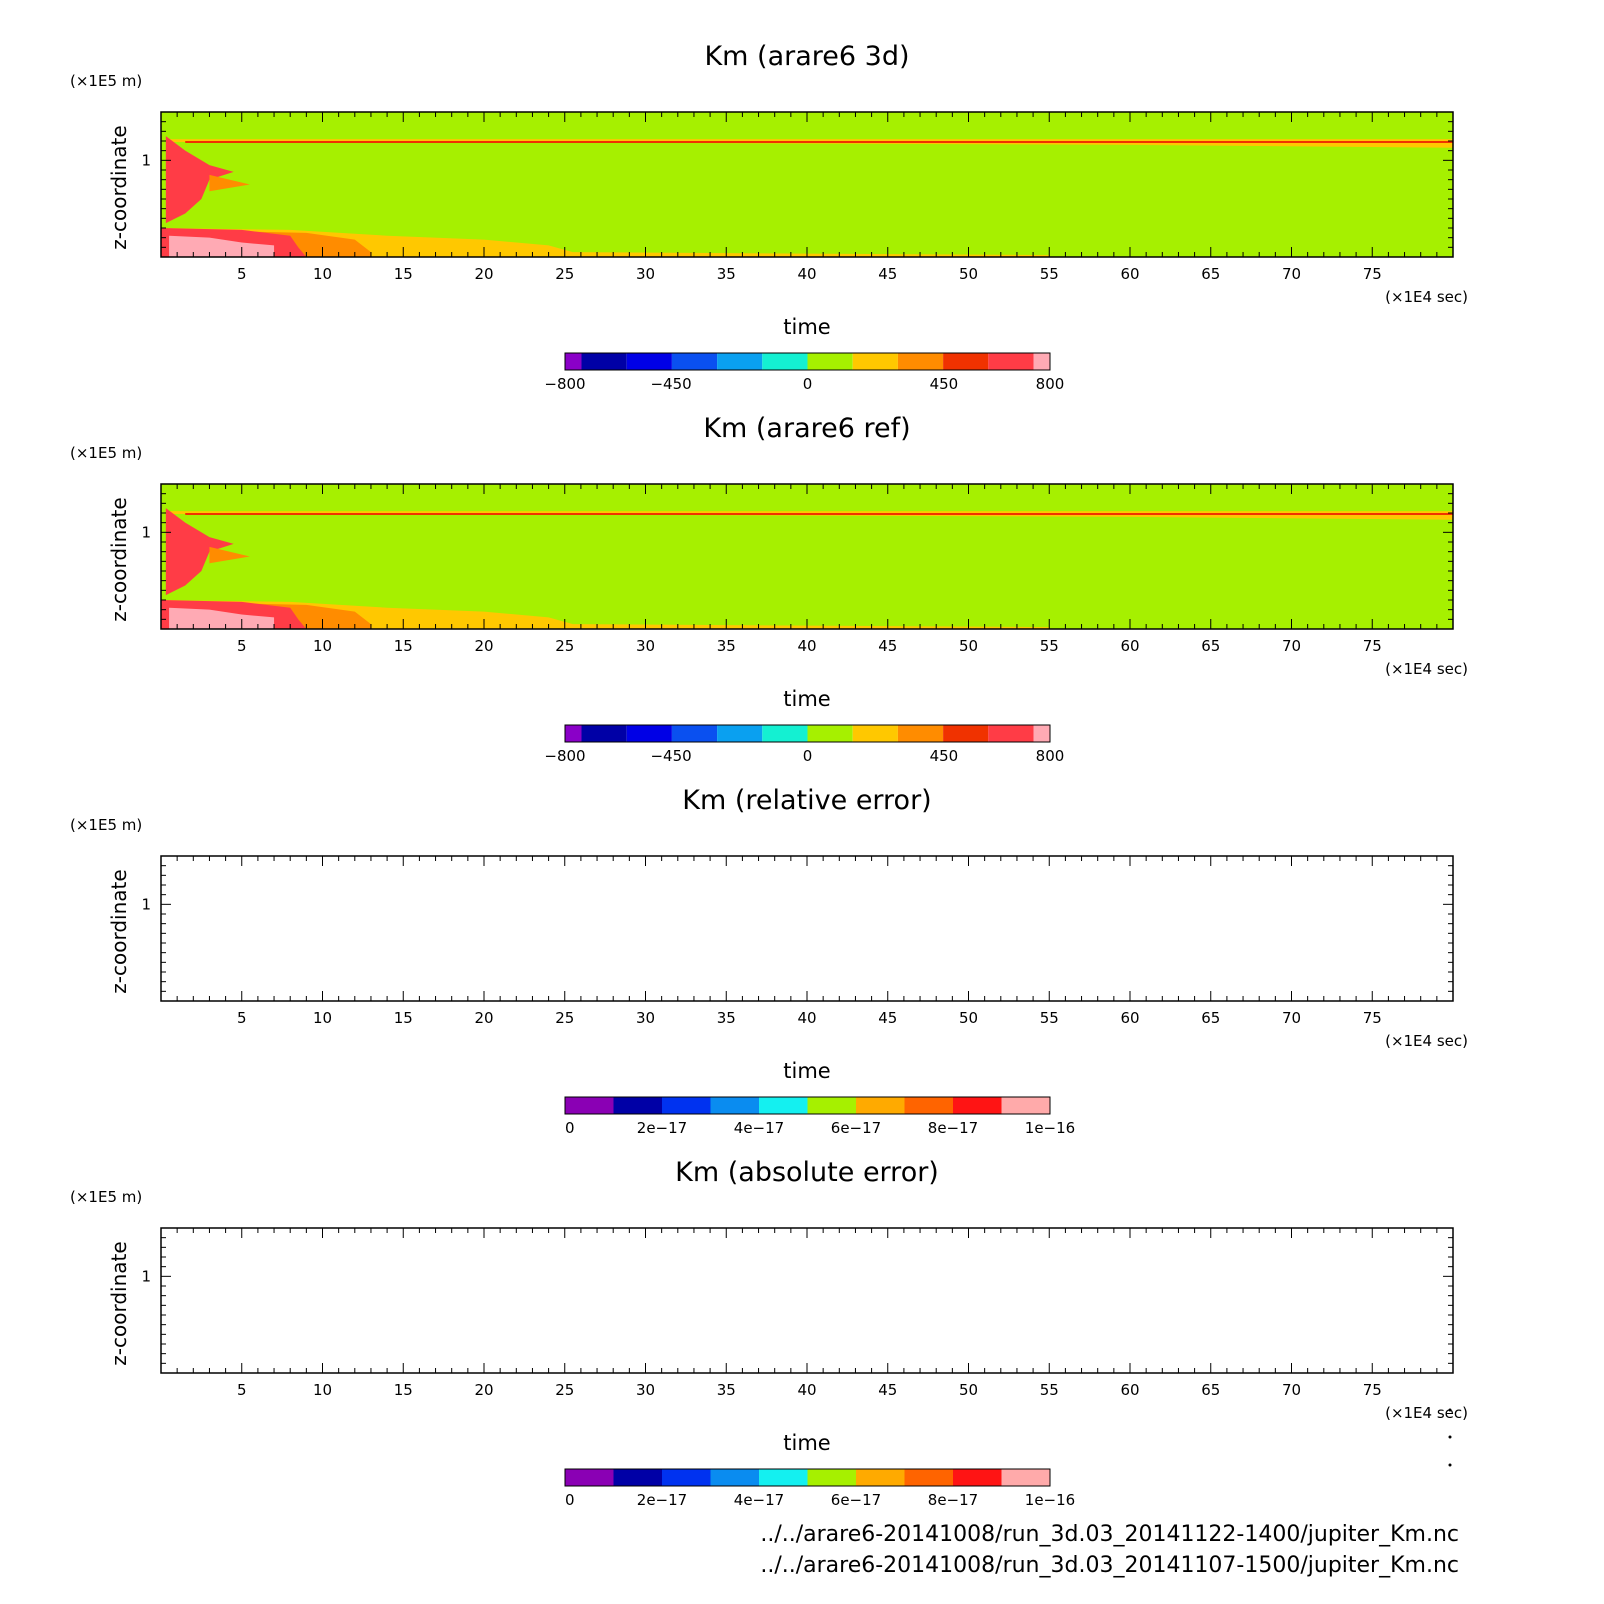 This screenshot has height=1604, width=1604. What do you see at coordinates (953, 1500) in the screenshot?
I see `panel-4-colorbar-tick-label: 8e−17` at bounding box center [953, 1500].